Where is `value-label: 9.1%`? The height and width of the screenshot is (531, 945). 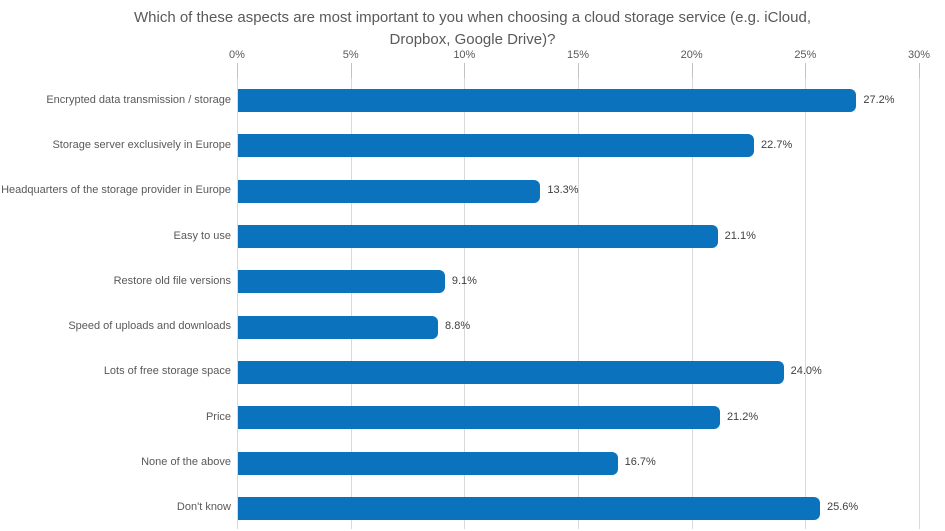
value-label: 9.1% is located at coordinates (464, 280).